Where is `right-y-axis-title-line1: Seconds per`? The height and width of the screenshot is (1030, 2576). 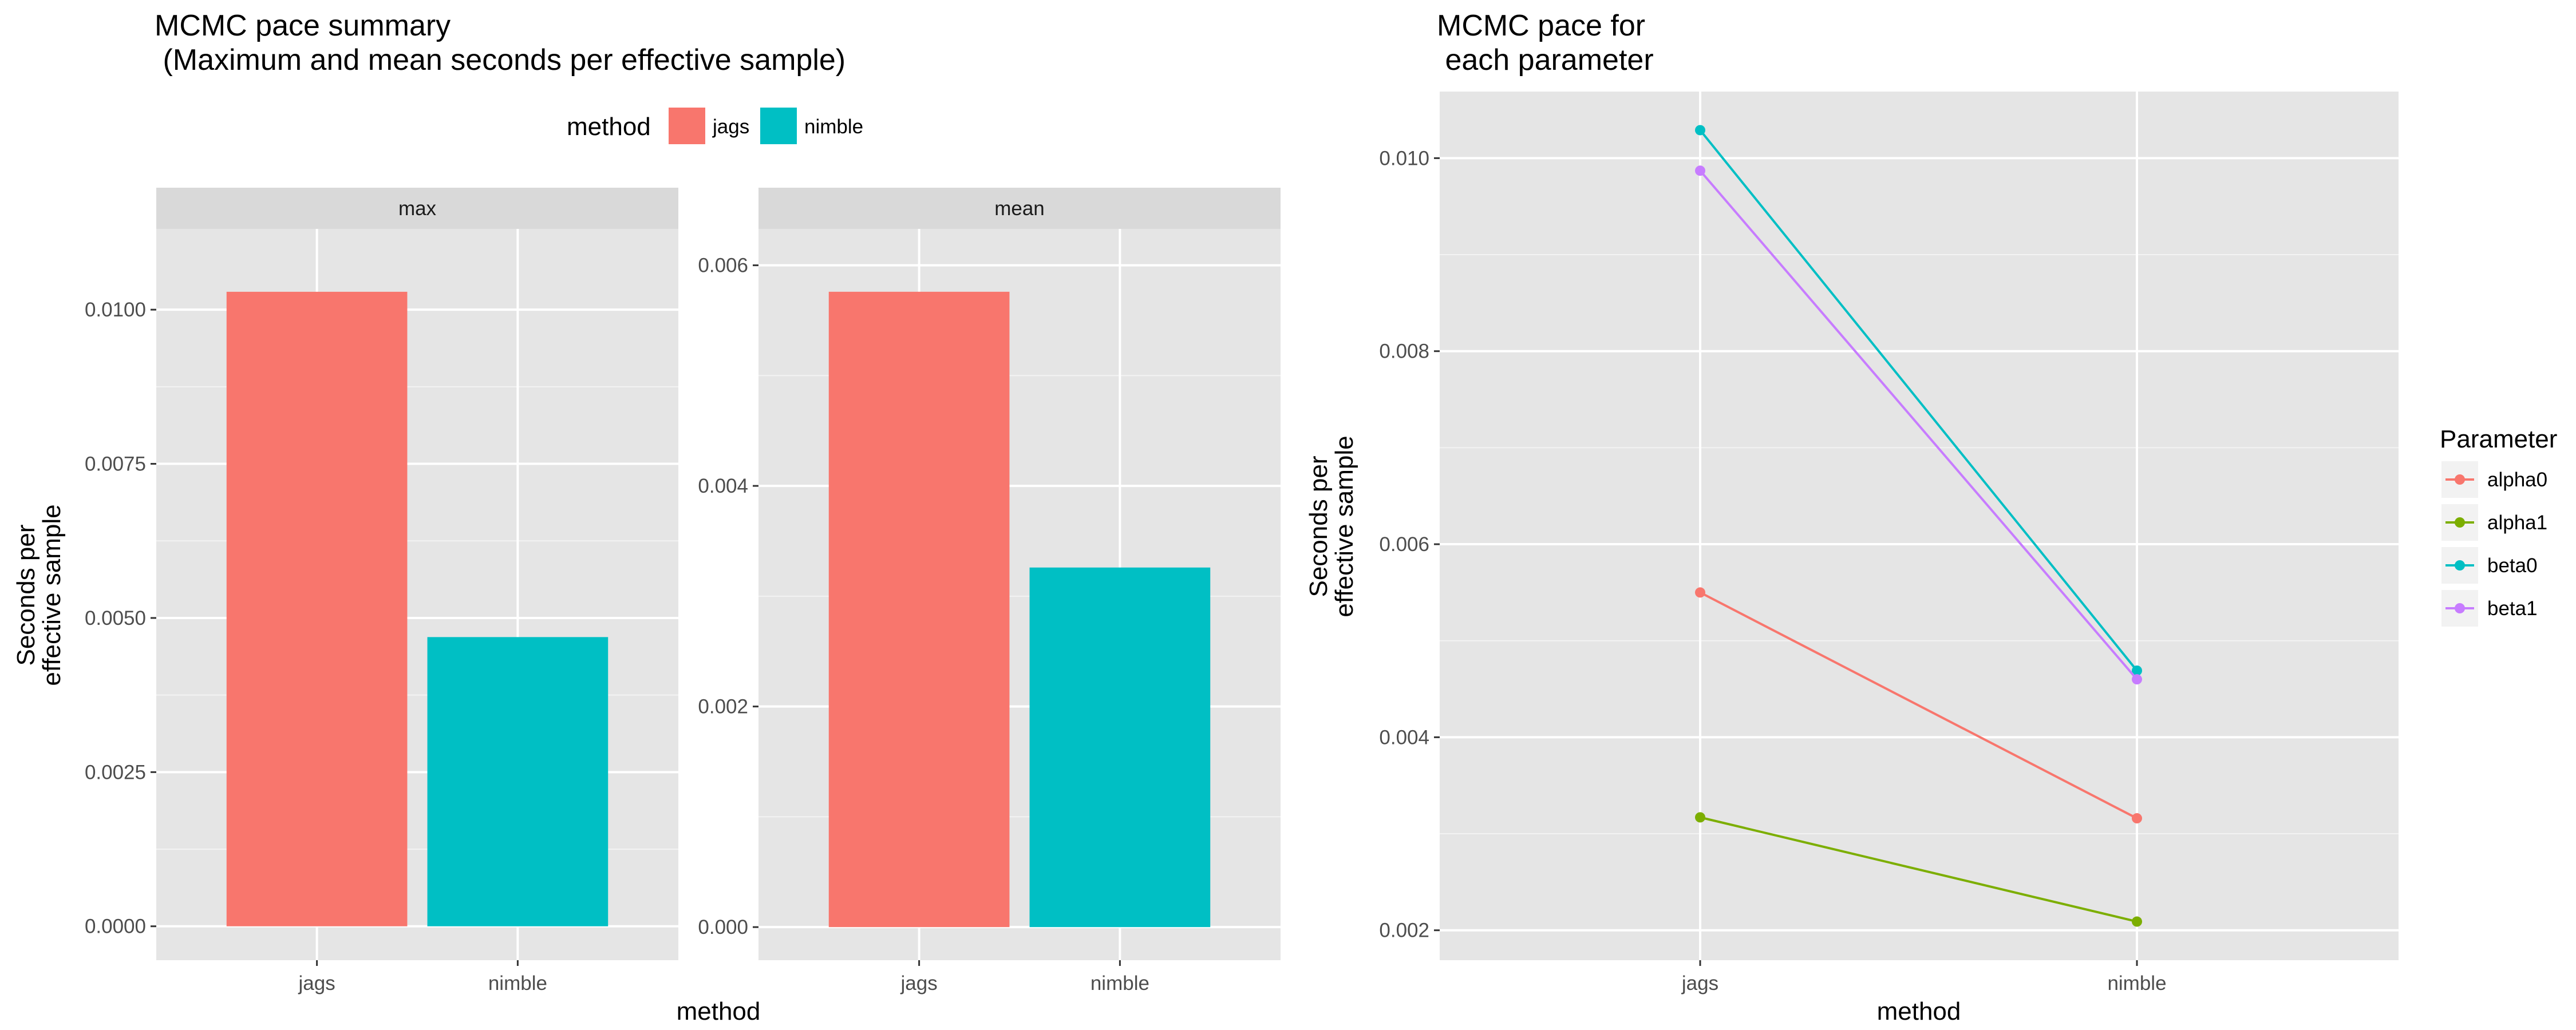 right-y-axis-title-line1: Seconds per is located at coordinates (1319, 526).